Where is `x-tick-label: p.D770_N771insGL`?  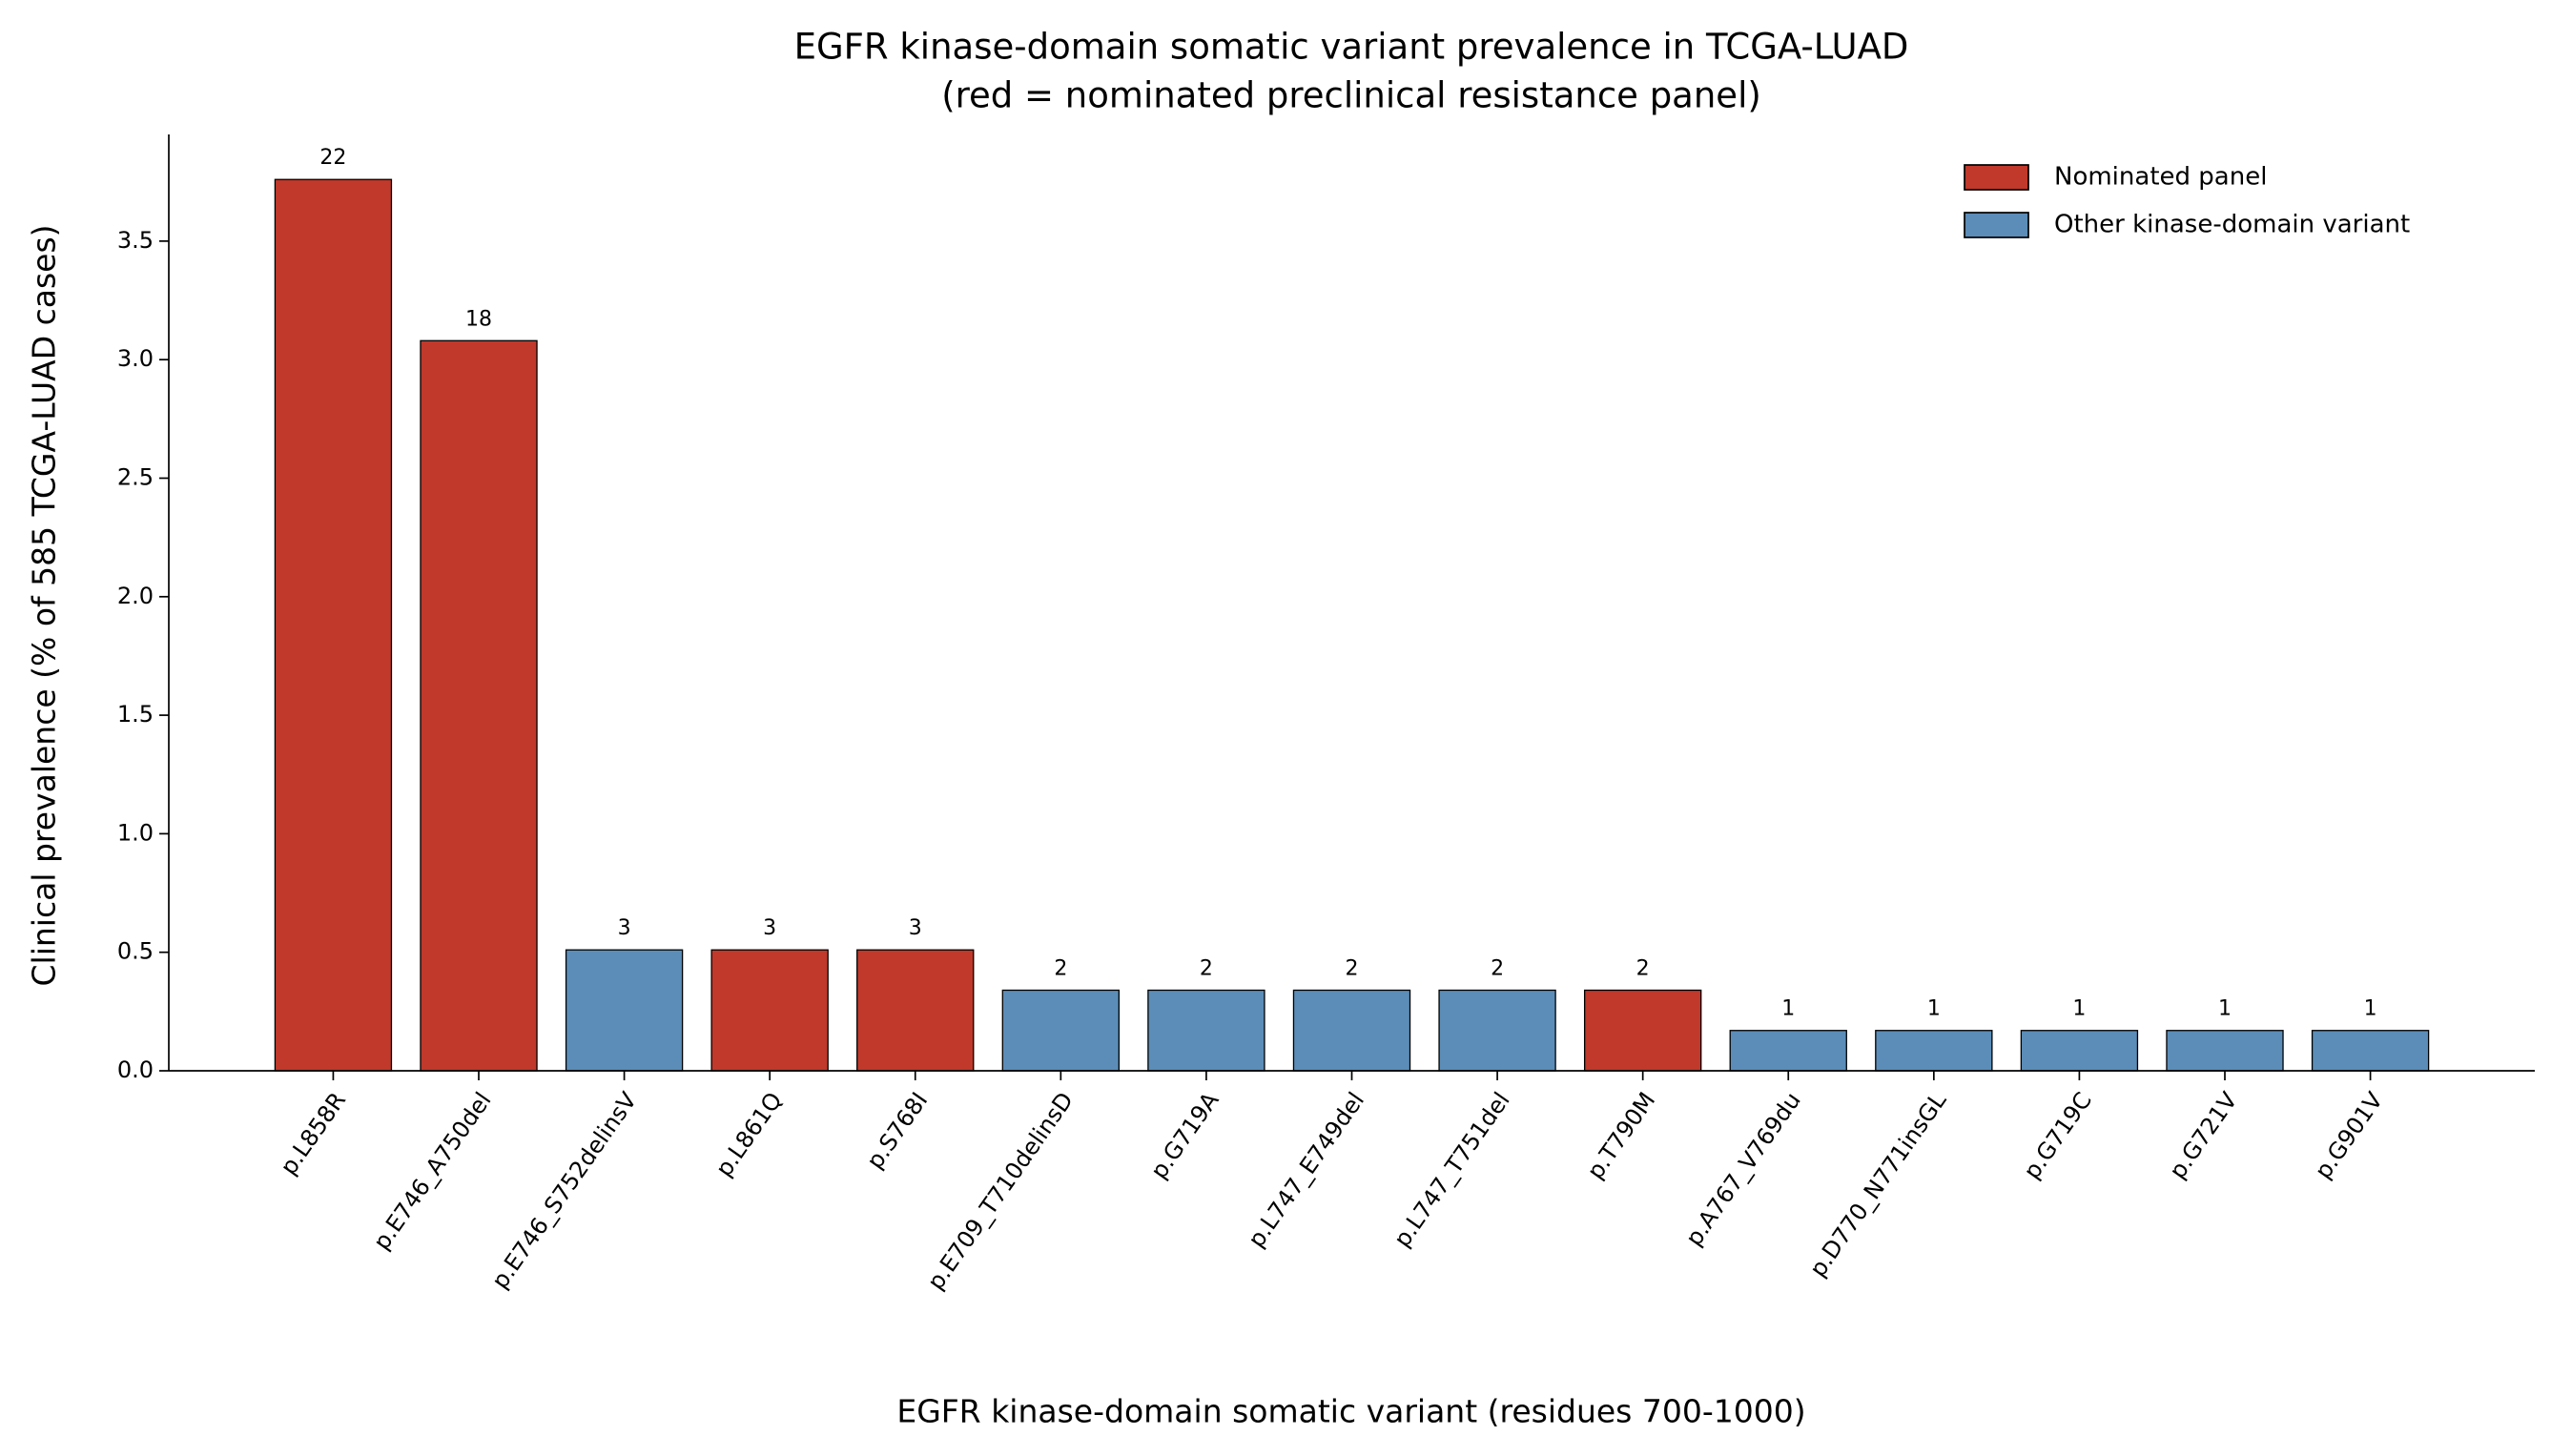
x-tick-label: p.D770_N771insGL is located at coordinates (1878, 1184).